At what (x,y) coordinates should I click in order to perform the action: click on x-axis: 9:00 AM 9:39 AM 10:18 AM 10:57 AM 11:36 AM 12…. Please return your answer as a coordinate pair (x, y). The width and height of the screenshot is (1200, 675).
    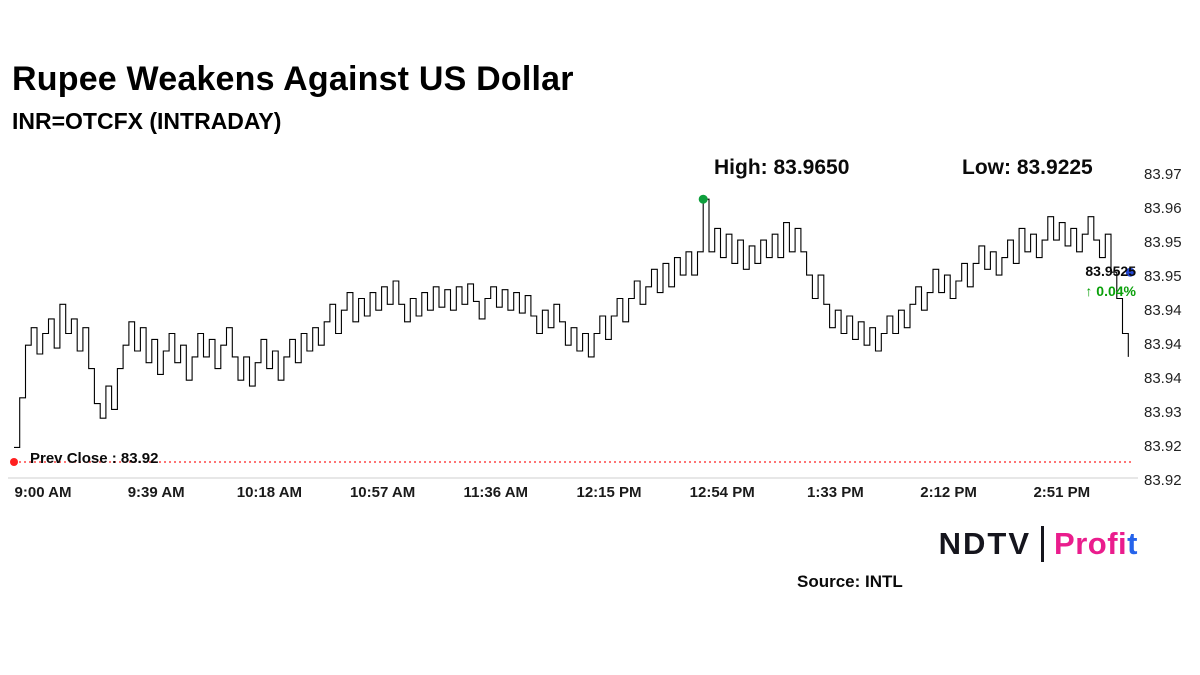
    Looking at the image, I should click on (600, 495).